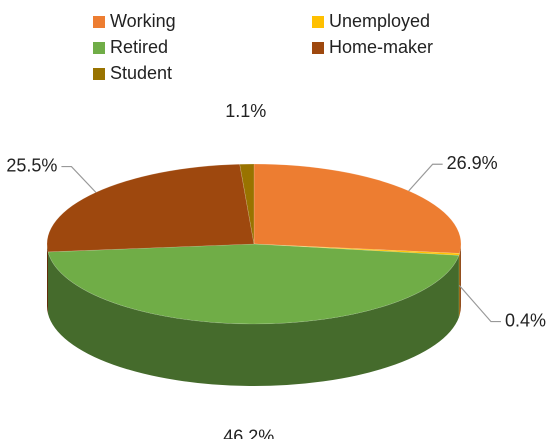  Describe the element at coordinates (31, 165) in the screenshot. I see `data-label: 25.5%` at that location.